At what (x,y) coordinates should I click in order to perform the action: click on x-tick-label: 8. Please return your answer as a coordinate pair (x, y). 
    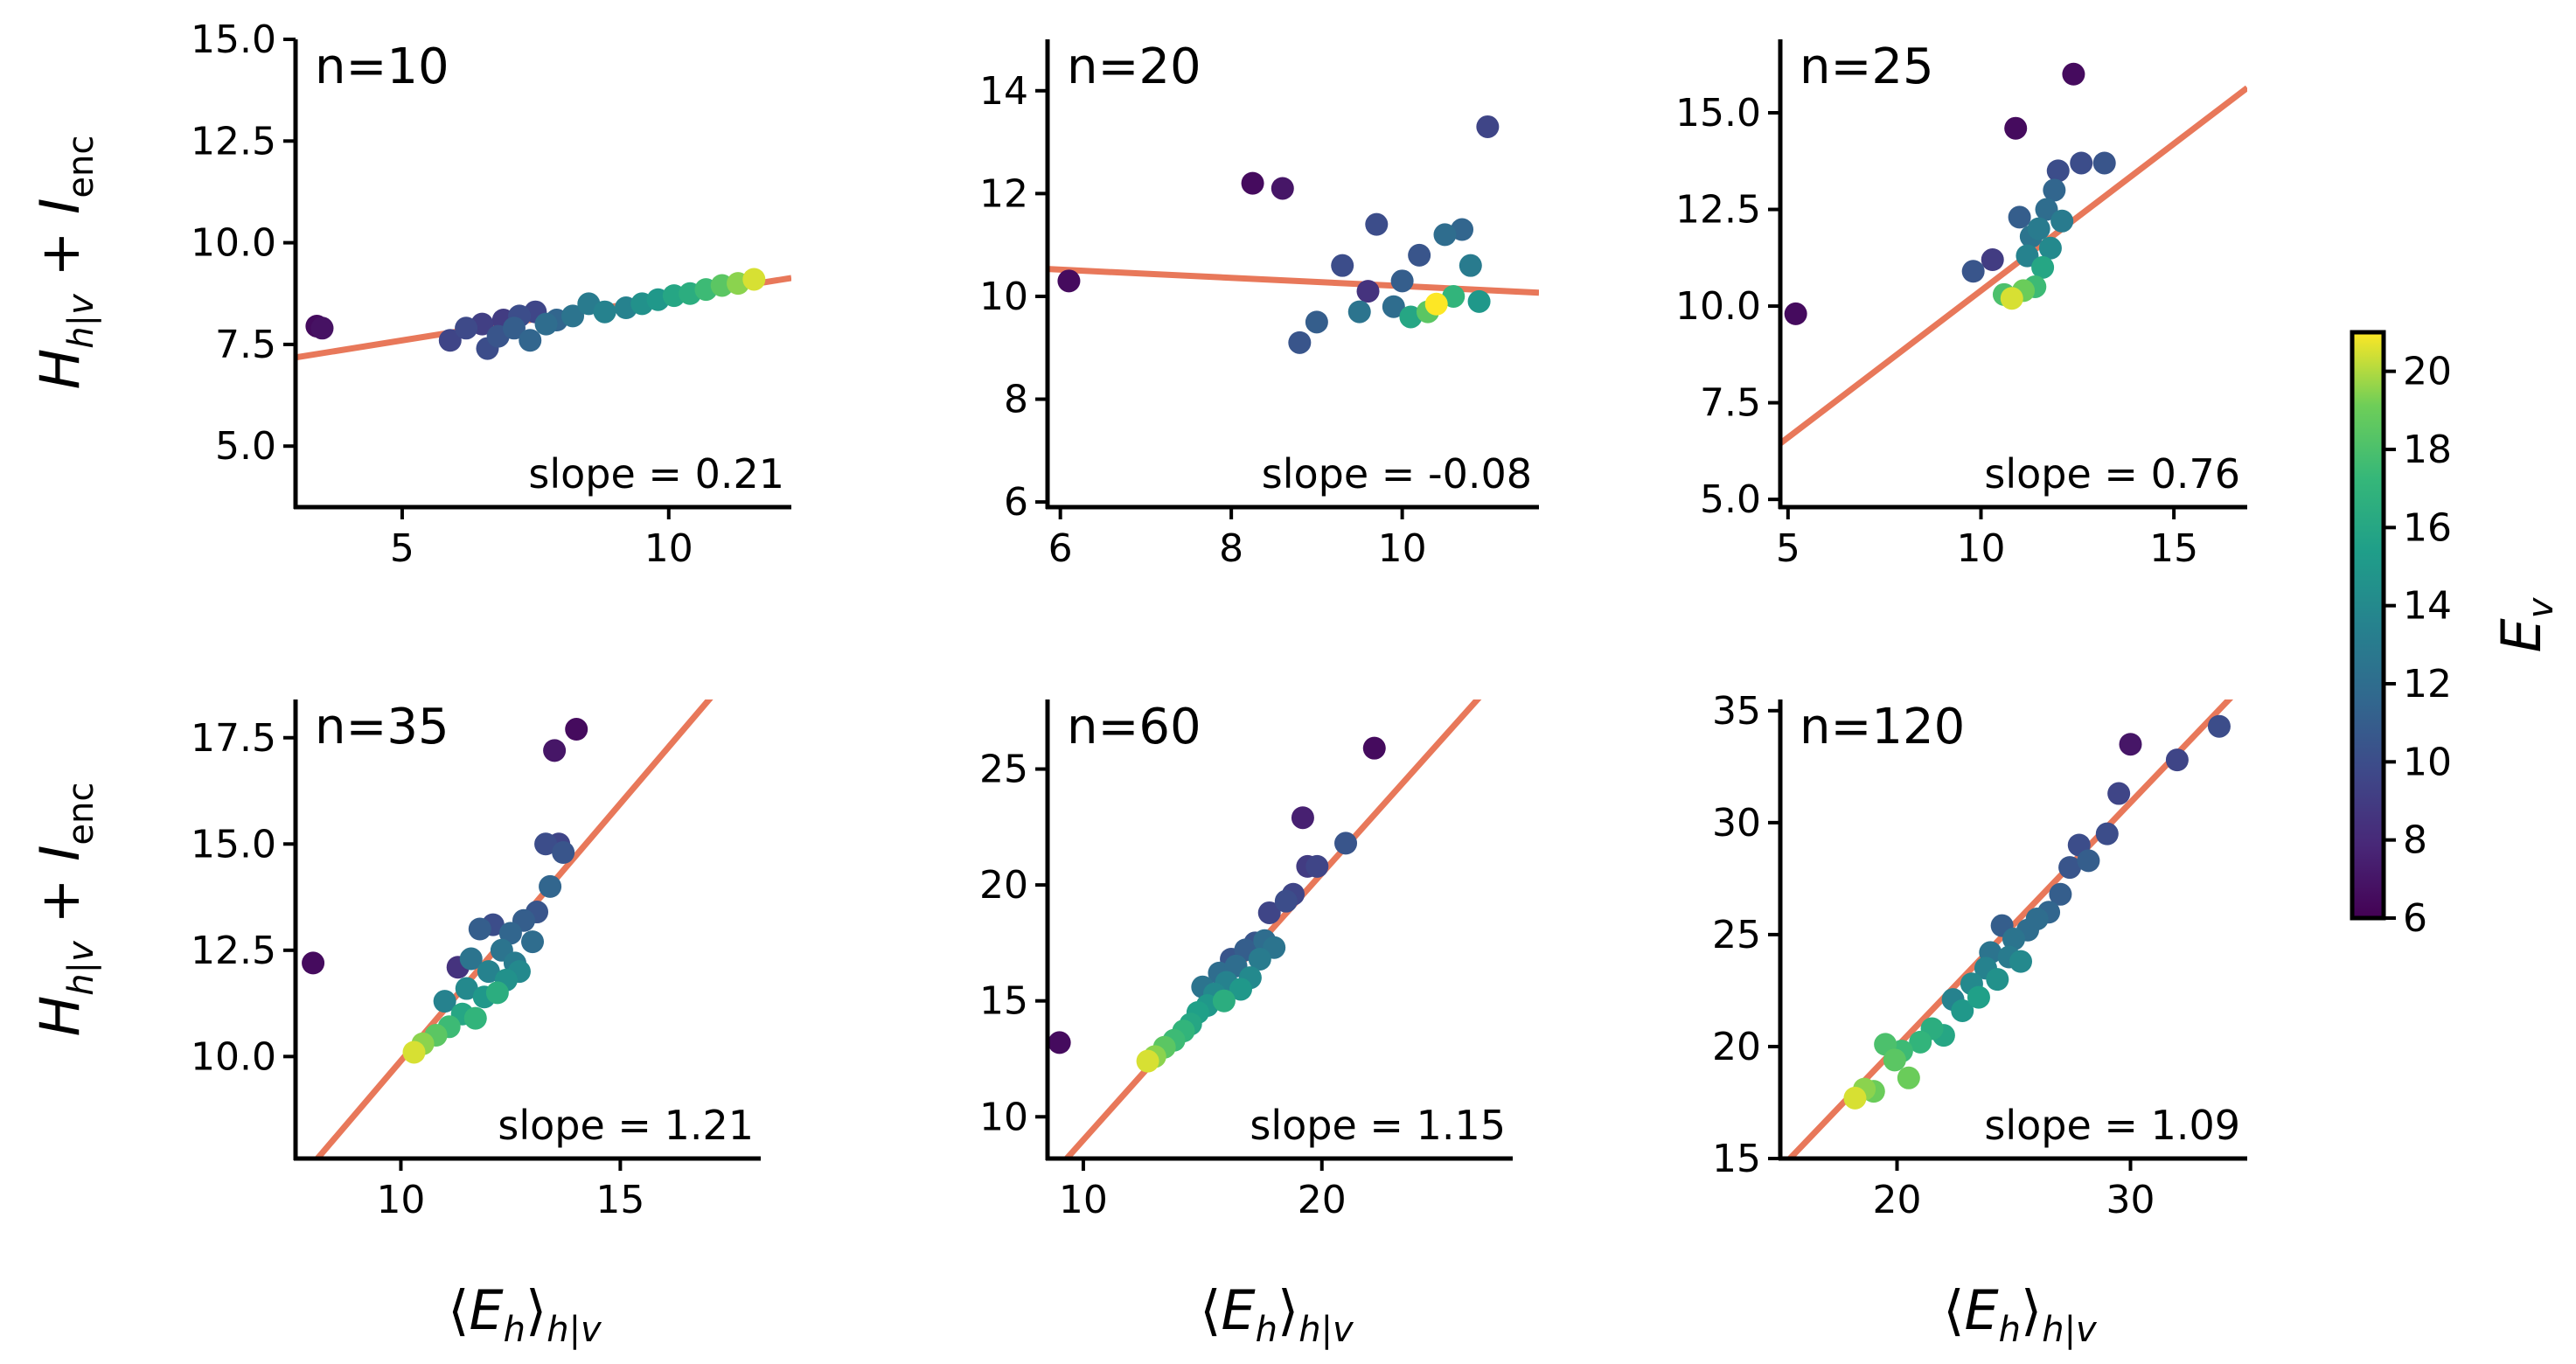
    Looking at the image, I should click on (1231, 548).